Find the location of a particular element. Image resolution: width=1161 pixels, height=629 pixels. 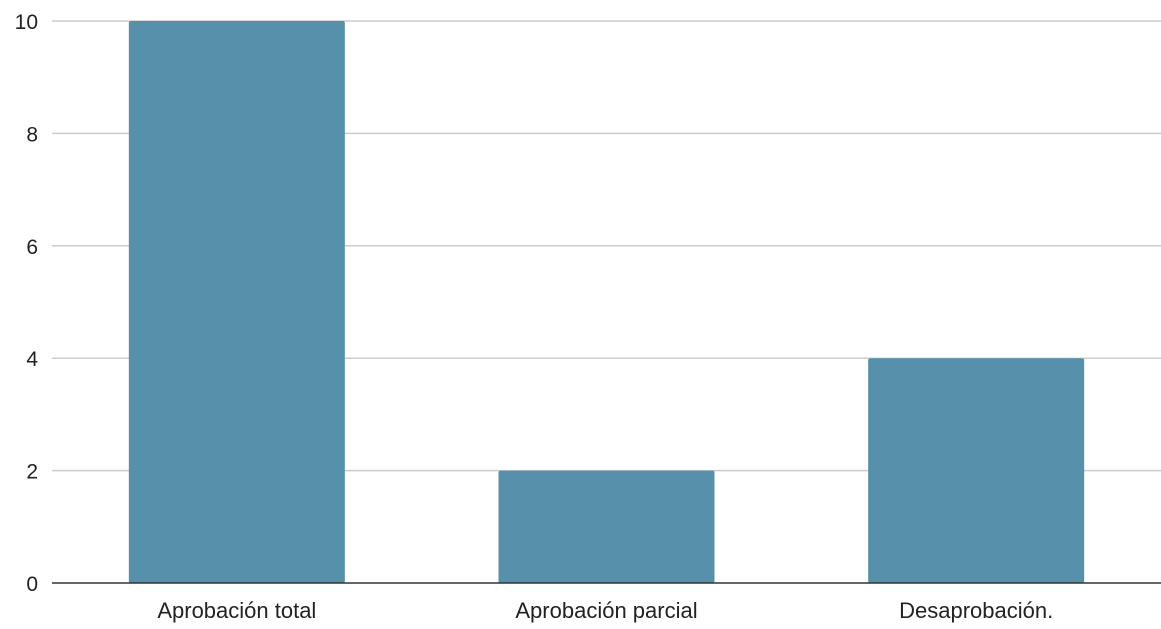

y-tick-label: 0 is located at coordinates (32, 584).